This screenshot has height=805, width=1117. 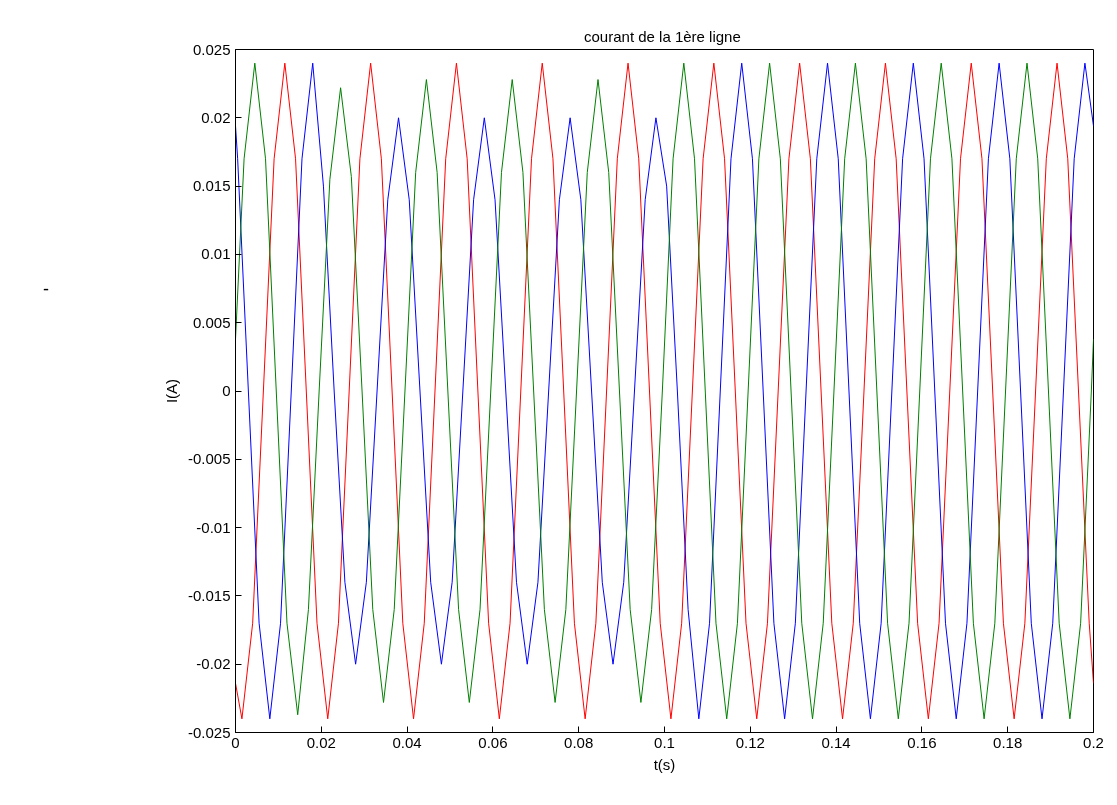 I want to click on y-tick-label: -0.005, so click(x=209, y=459).